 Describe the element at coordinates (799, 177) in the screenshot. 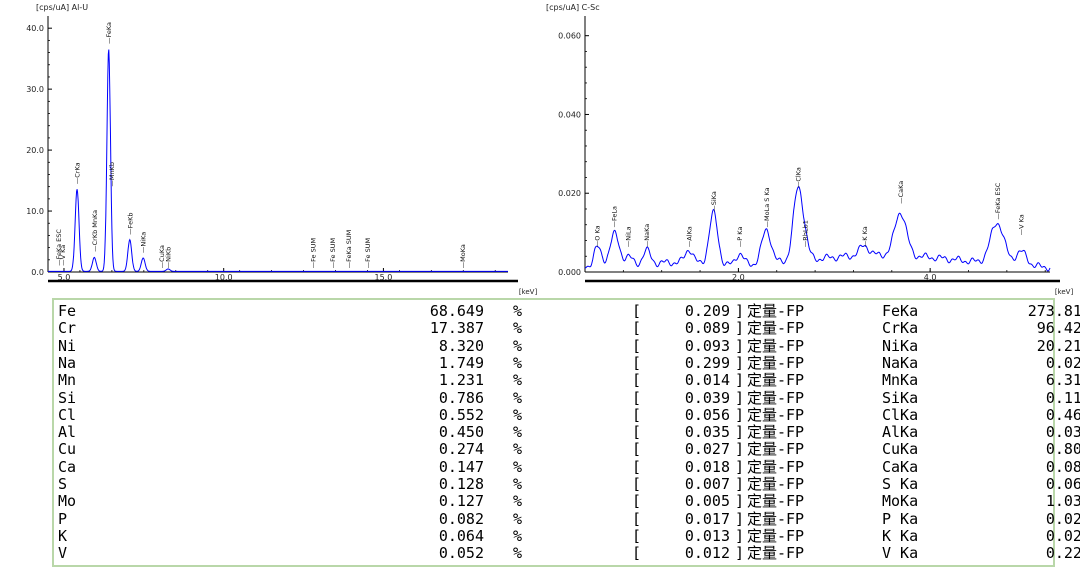

I see `peak-label-clka: —ClKa` at that location.